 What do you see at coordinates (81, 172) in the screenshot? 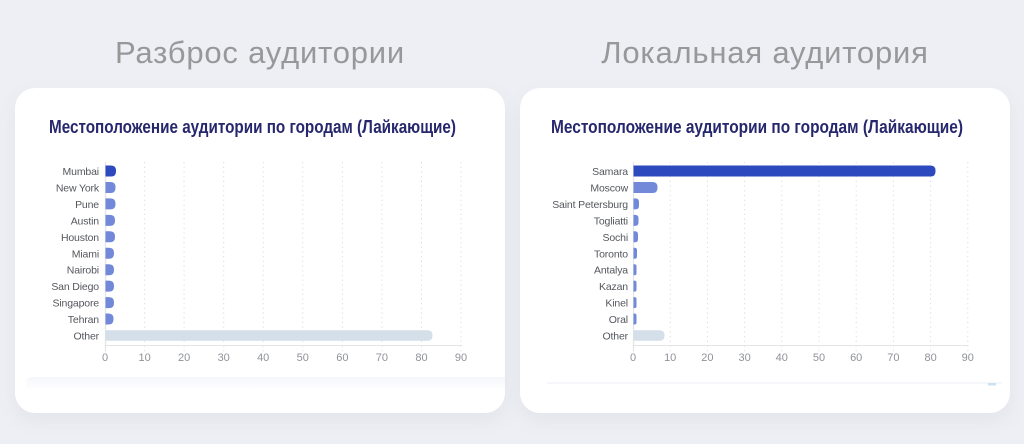
I see `svg-text: Mumbai` at bounding box center [81, 172].